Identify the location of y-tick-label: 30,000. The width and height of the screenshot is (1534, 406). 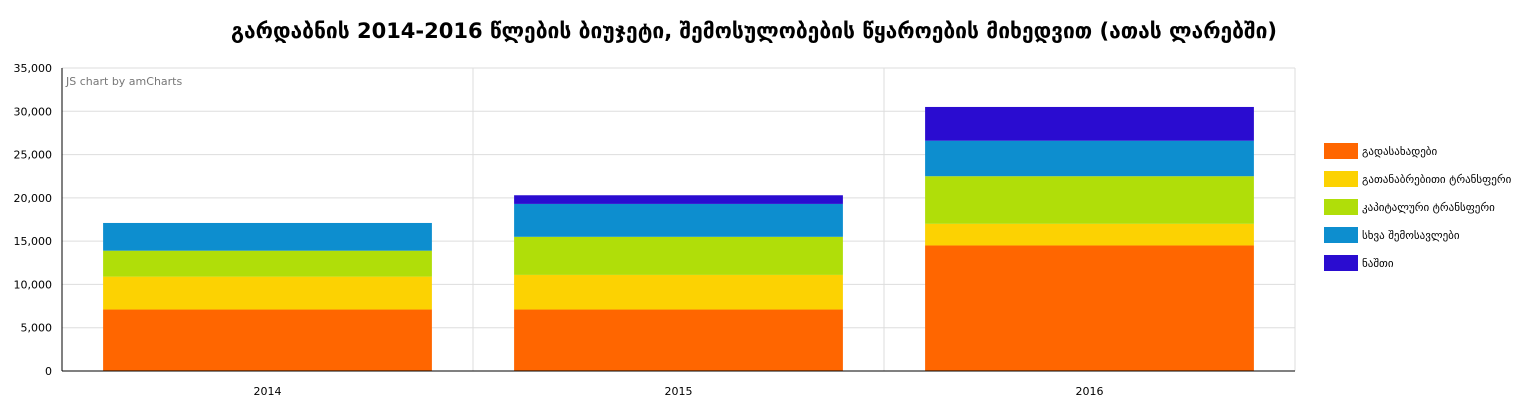
(33, 111).